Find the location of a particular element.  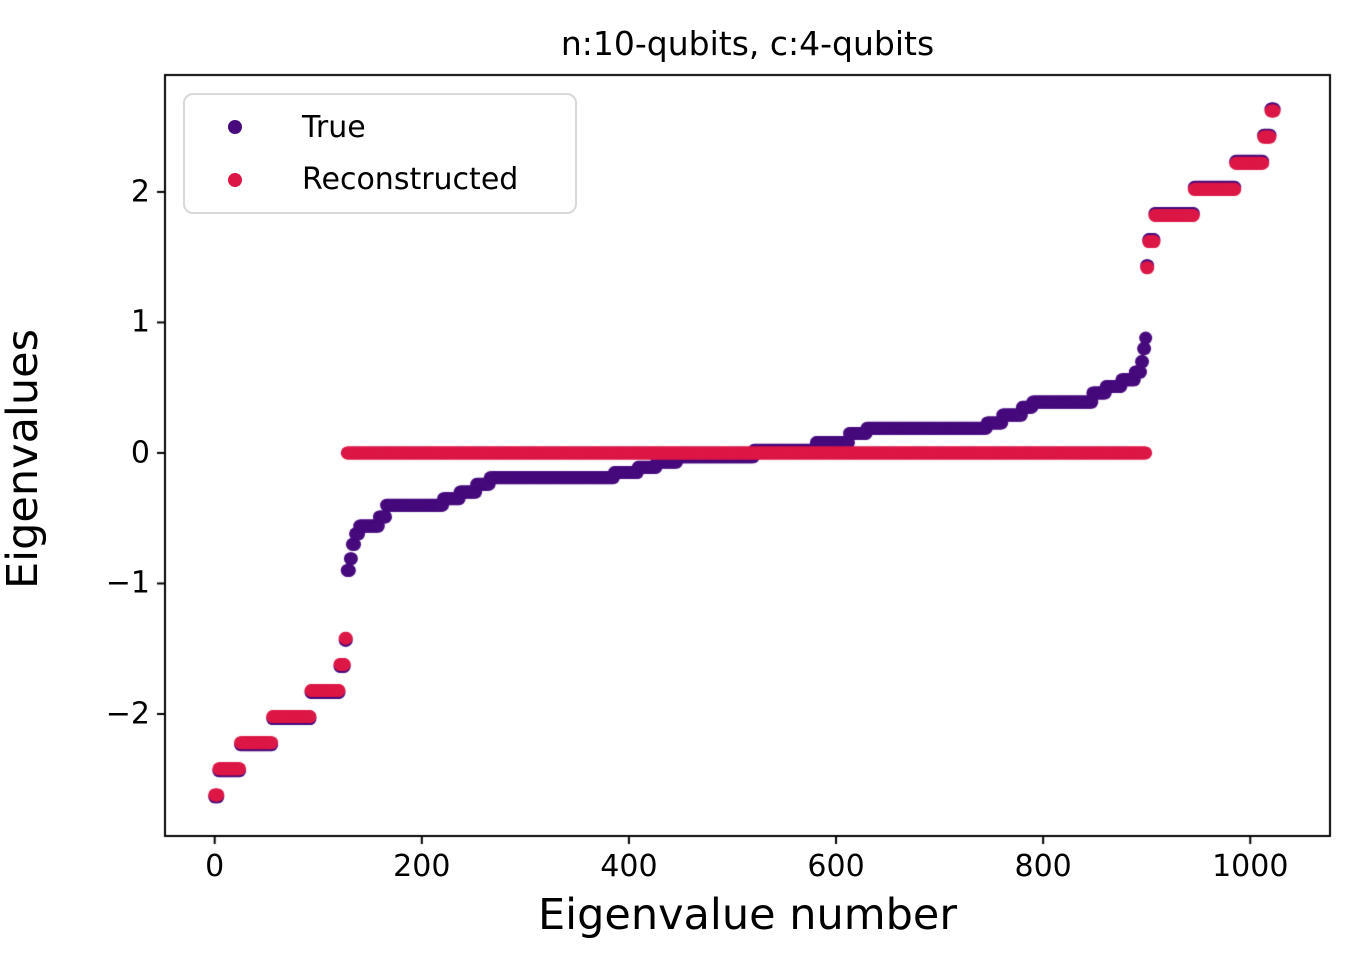

x-tick-label: 1000 is located at coordinates (1250, 866).